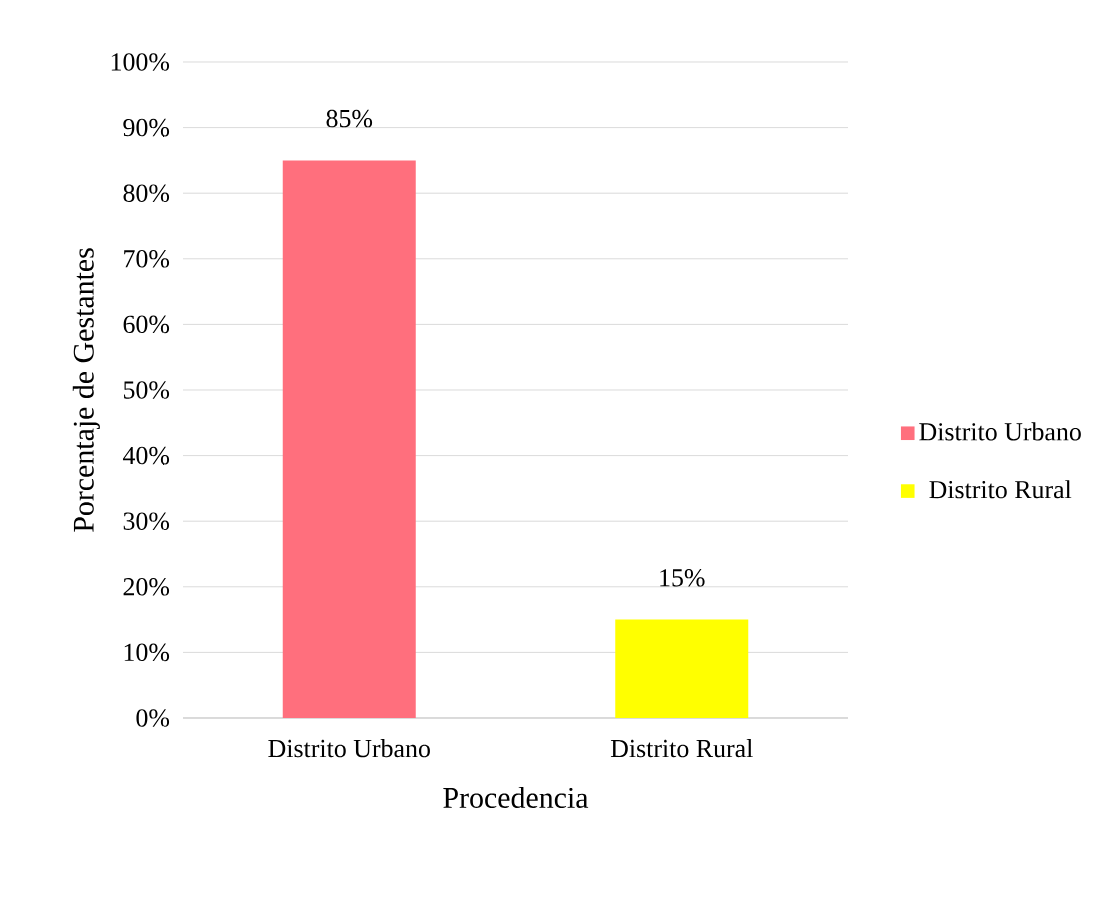 Image resolution: width=1117 pixels, height=908 pixels. Describe the element at coordinates (147, 259) in the screenshot. I see `y-tick-label: 70%` at that location.